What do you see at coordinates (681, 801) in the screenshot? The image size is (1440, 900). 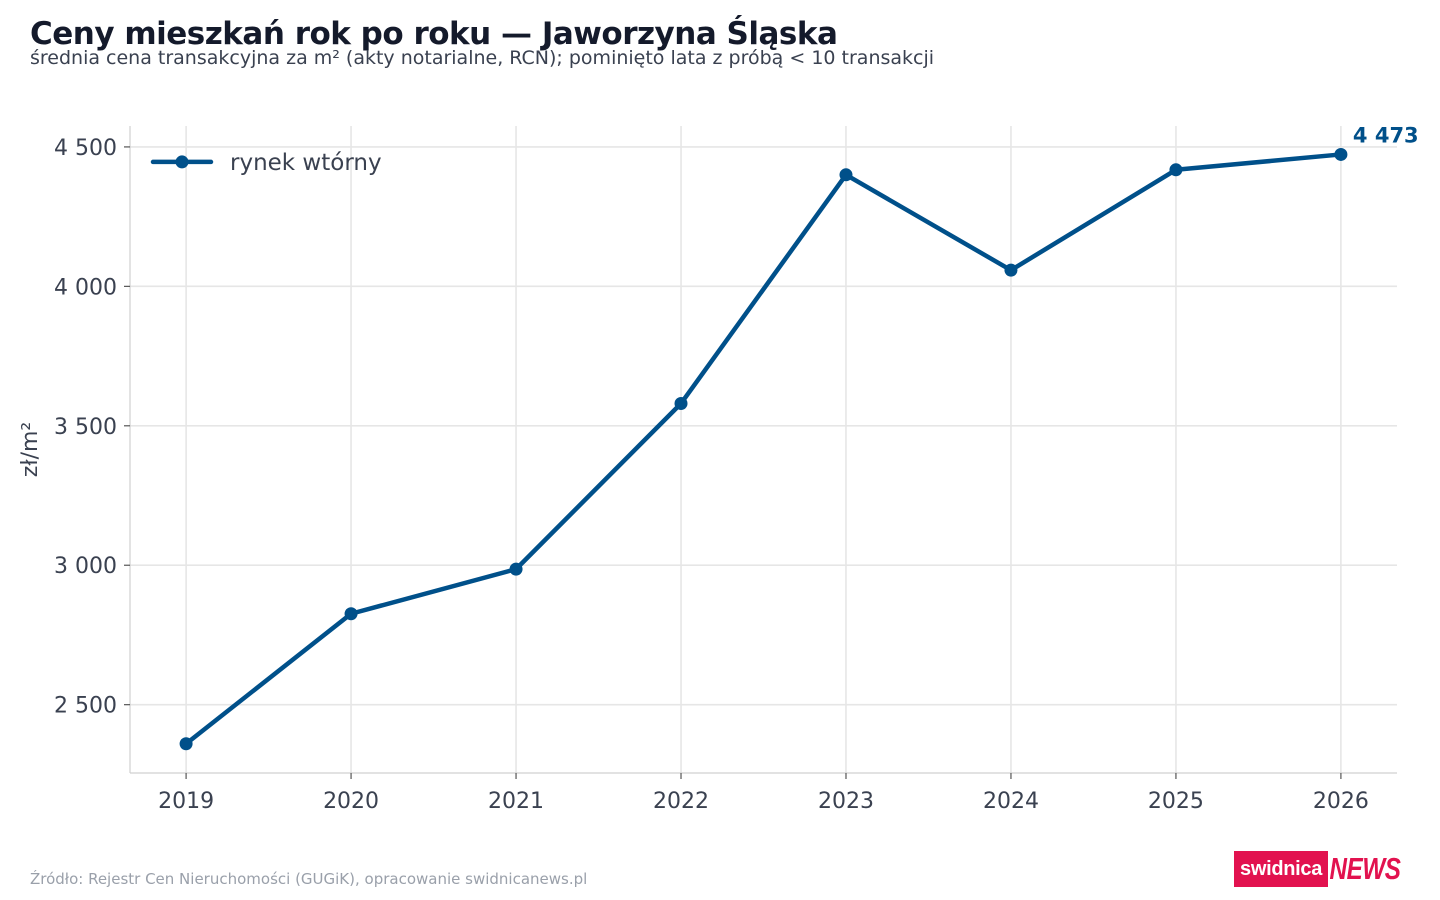 I see `x-tick-label: 2022` at bounding box center [681, 801].